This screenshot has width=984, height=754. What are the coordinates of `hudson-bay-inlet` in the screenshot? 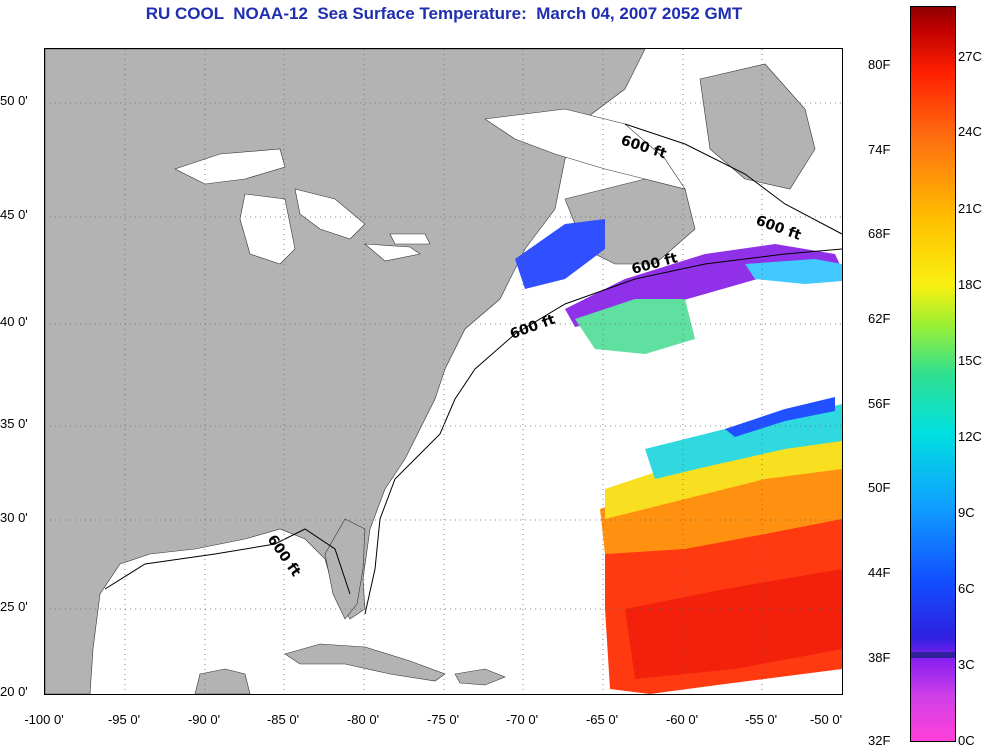 It's located at (585, 149).